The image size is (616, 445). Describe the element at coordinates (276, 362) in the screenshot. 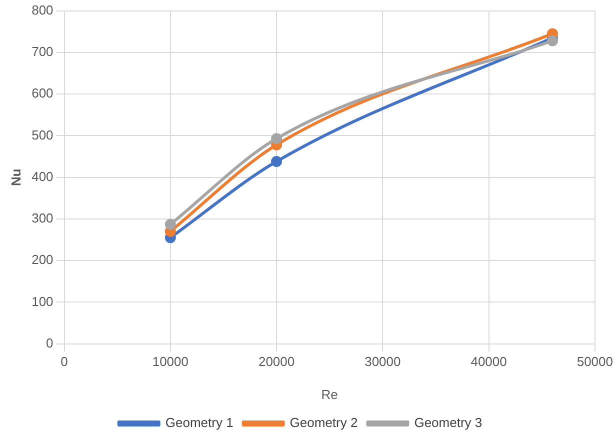

I see `x-tick-label: 20000` at that location.